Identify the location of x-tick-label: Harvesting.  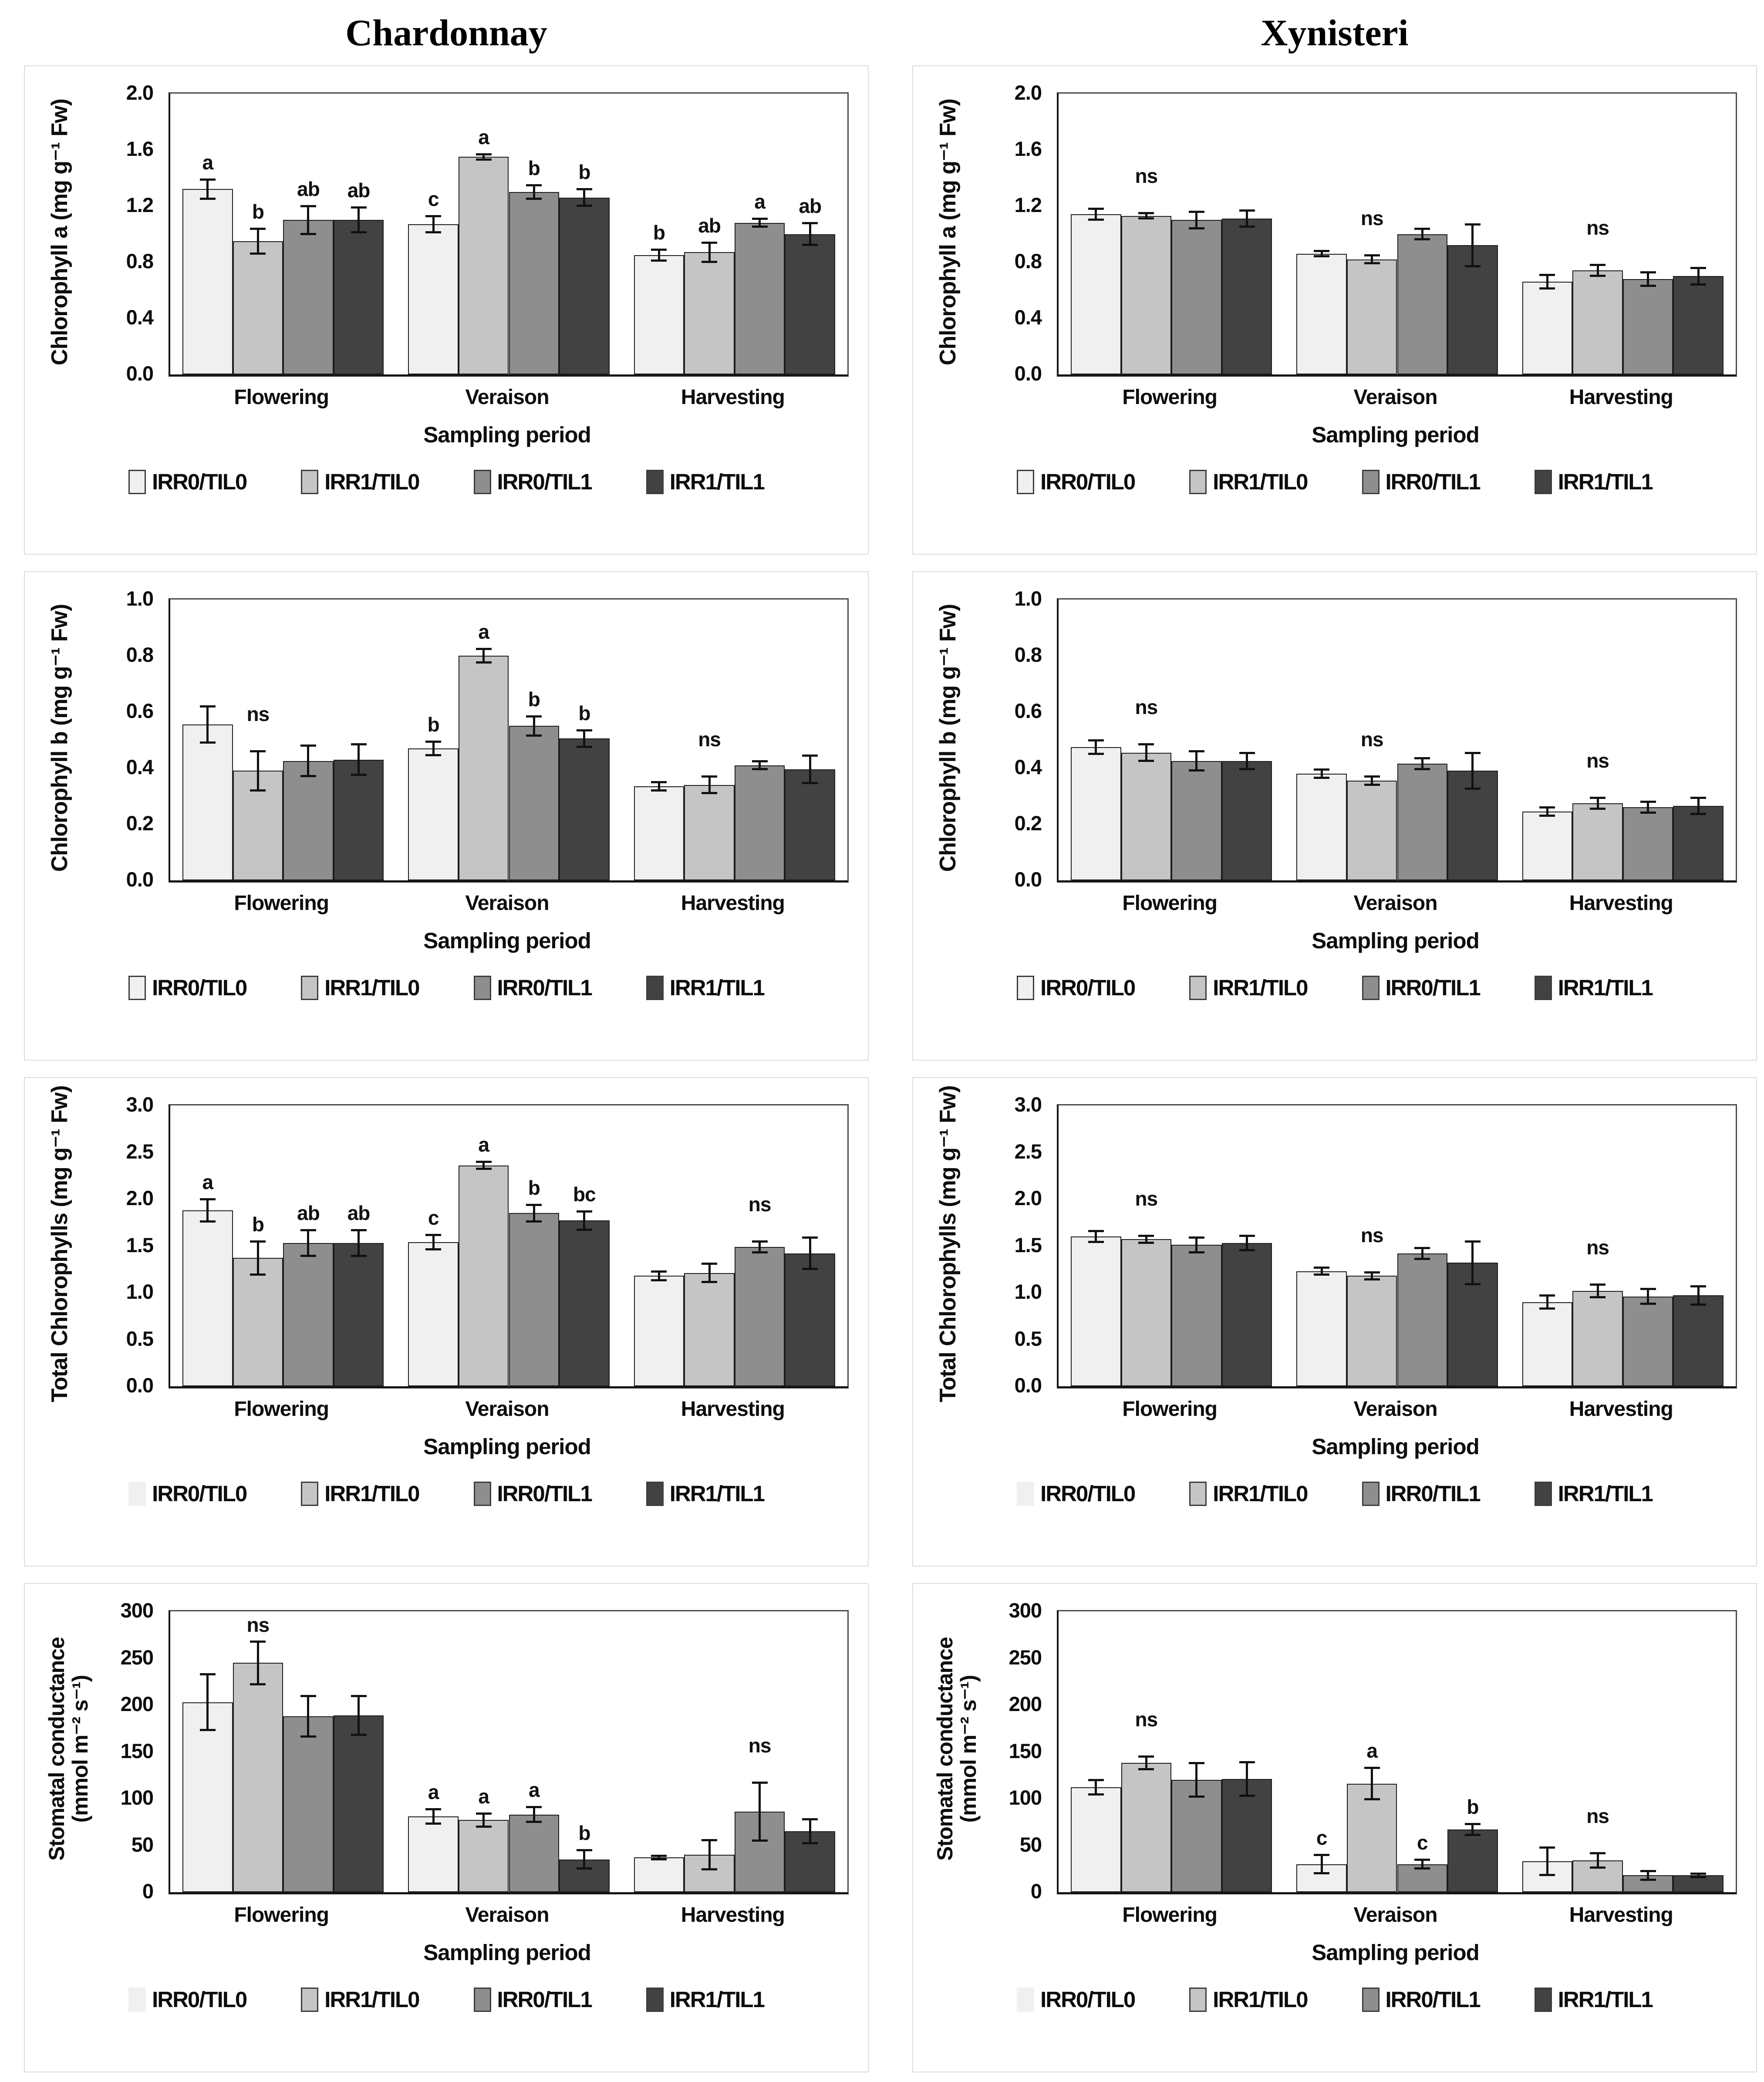
(1621, 904).